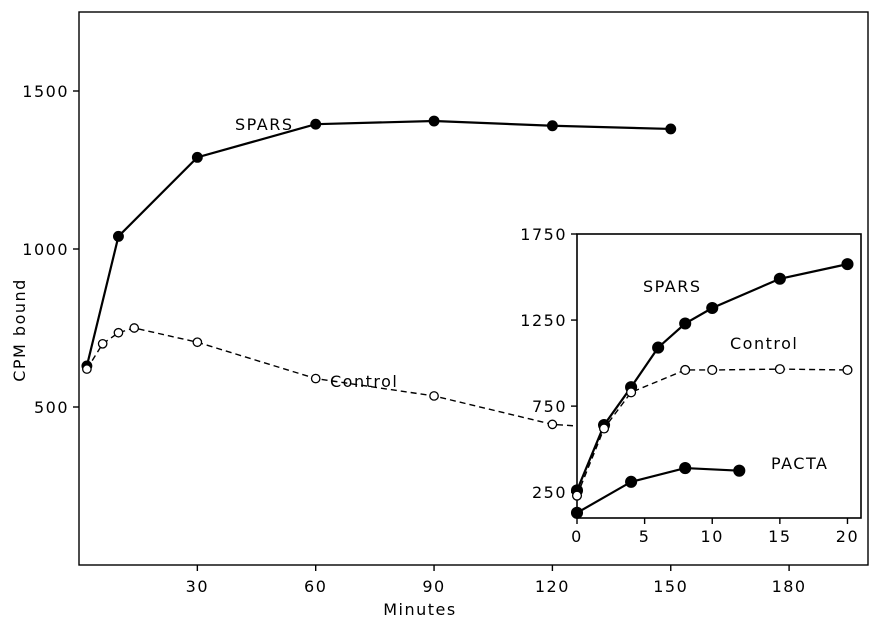 This screenshot has height=624, width=871. What do you see at coordinates (712, 536) in the screenshot?
I see `inset-x-tick-label: 10` at bounding box center [712, 536].